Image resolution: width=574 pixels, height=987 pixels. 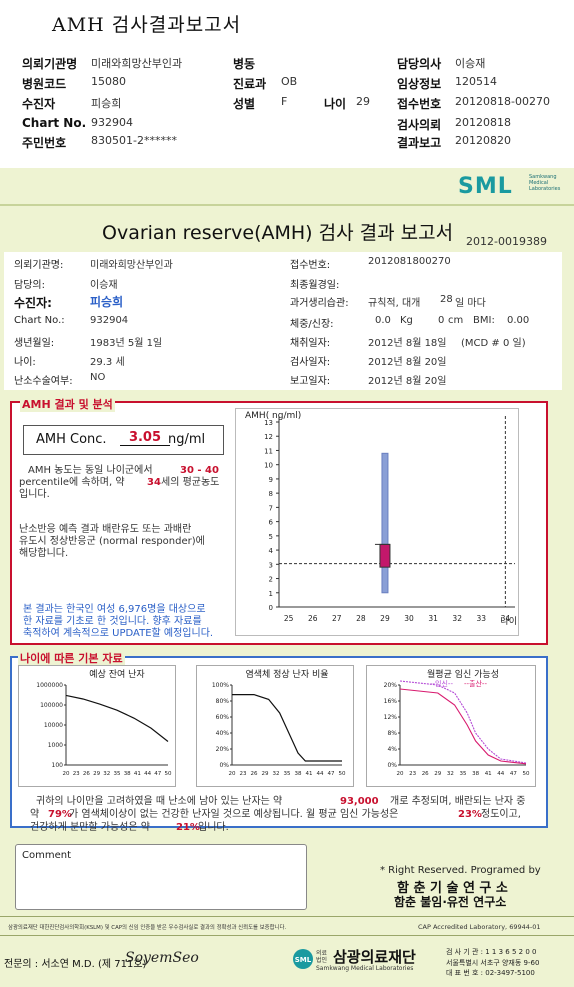 I want to click on comment-label: Comment, so click(x=46, y=855).